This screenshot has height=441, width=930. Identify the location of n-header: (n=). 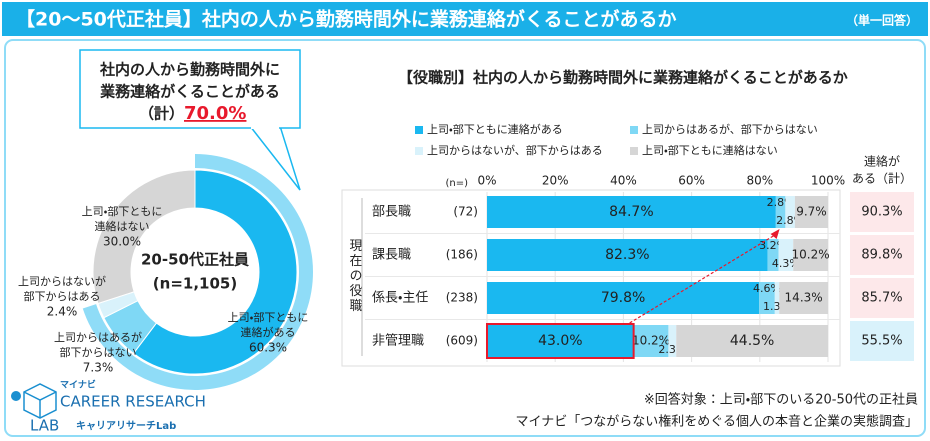
(456, 183).